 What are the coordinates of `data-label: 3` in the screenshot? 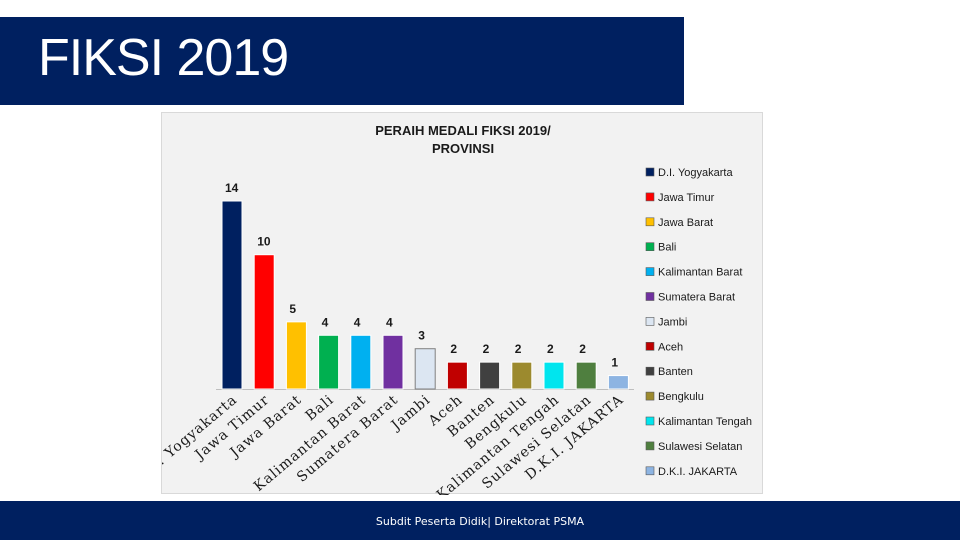 It's located at (421, 336).